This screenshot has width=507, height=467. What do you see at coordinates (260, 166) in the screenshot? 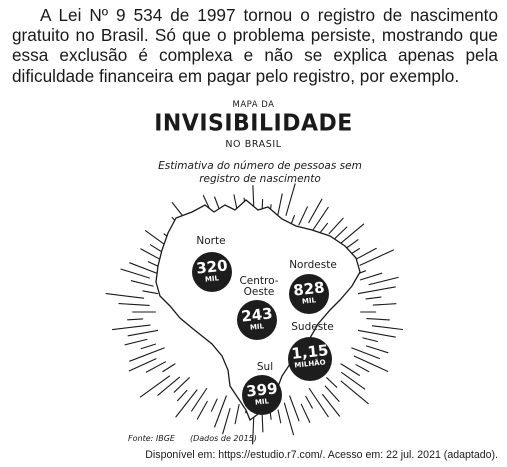
I see `map-caption-line1: Estimativa do número de pessoas sem` at bounding box center [260, 166].